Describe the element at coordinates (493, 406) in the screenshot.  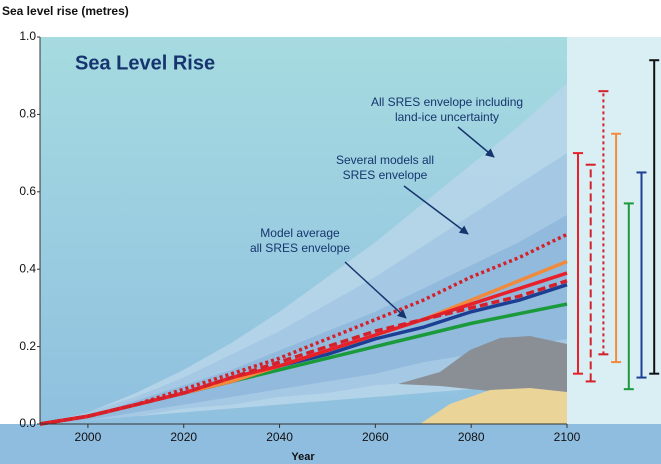
I see `beach` at that location.